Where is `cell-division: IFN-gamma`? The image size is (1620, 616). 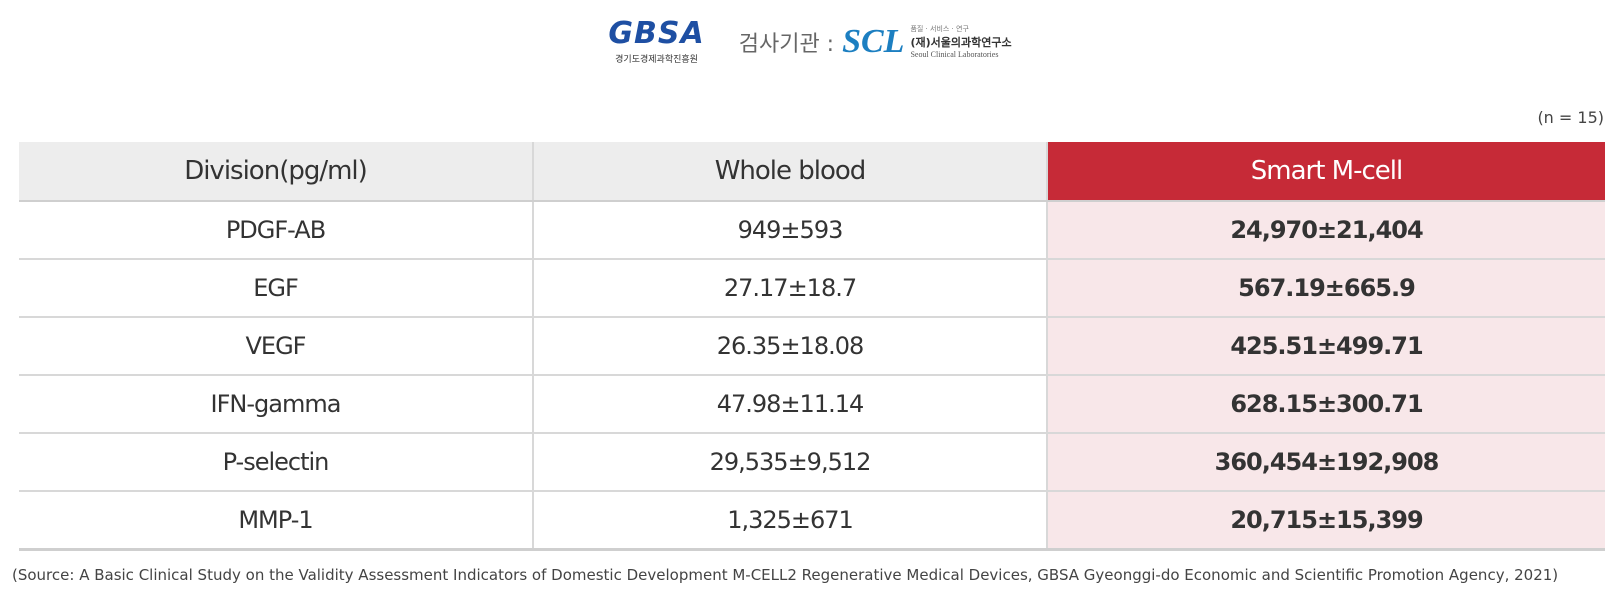 cell-division: IFN-gamma is located at coordinates (276, 404).